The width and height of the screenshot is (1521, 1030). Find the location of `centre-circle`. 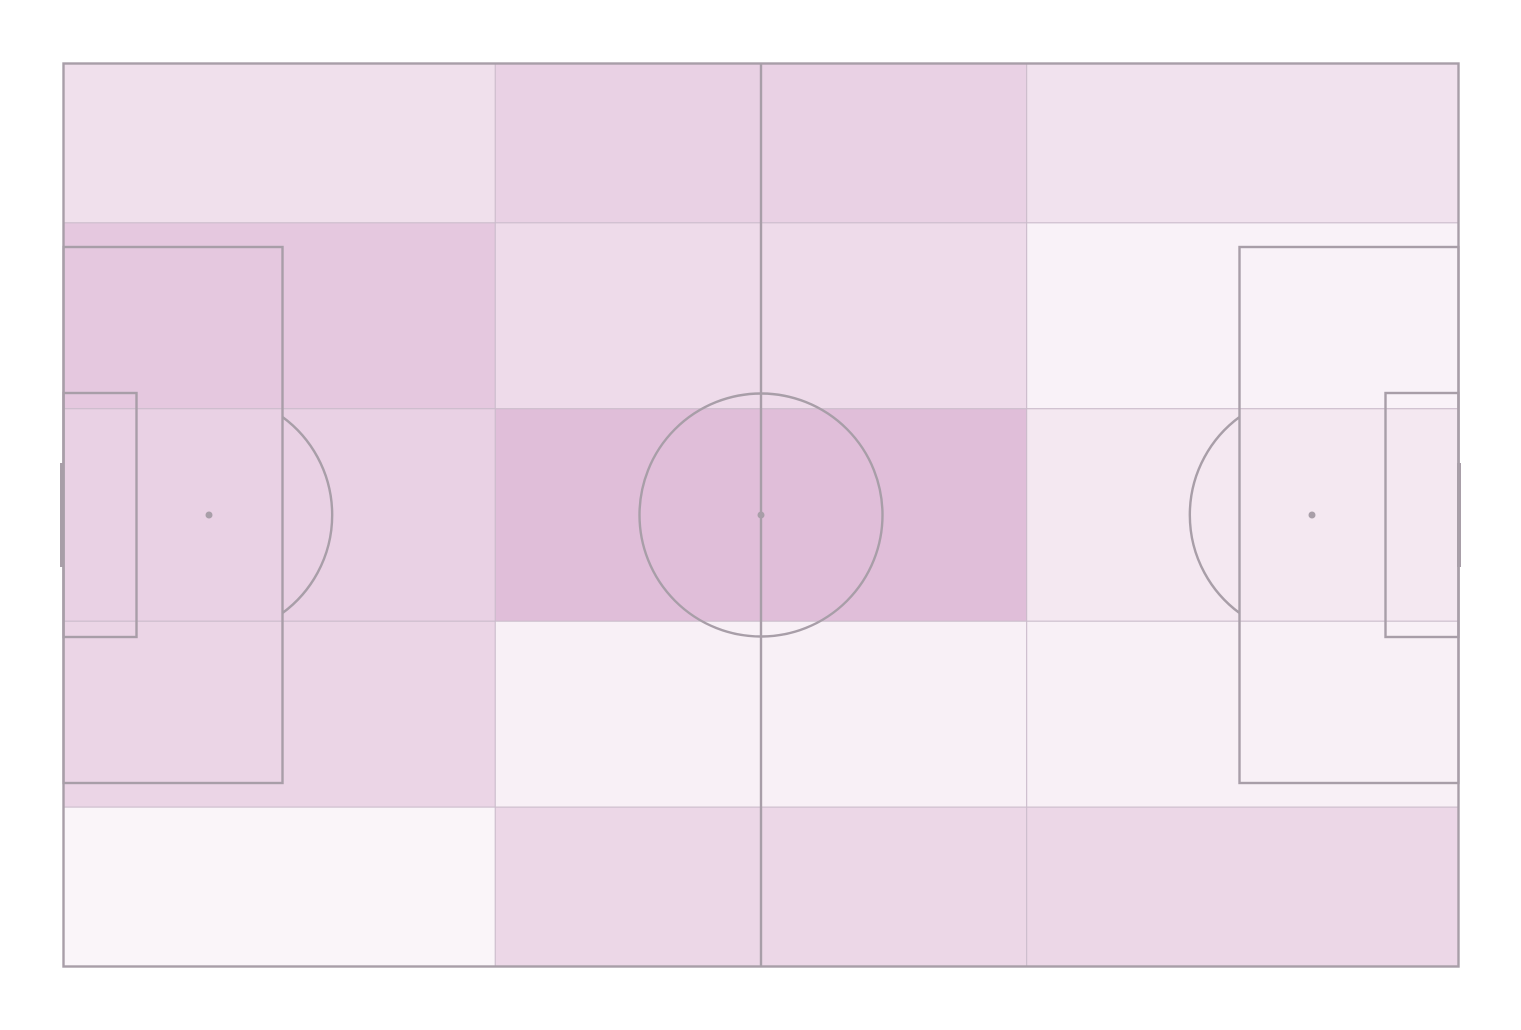

centre-circle is located at coordinates (761, 515).